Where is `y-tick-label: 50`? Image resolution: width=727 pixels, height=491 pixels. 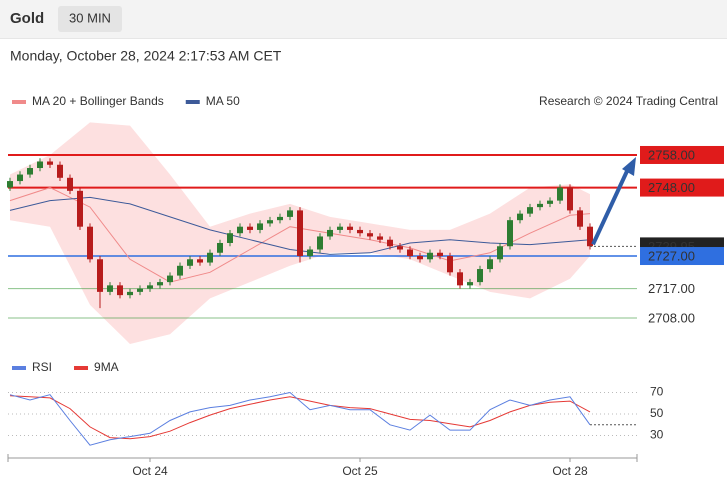 y-tick-label: 50 is located at coordinates (657, 413).